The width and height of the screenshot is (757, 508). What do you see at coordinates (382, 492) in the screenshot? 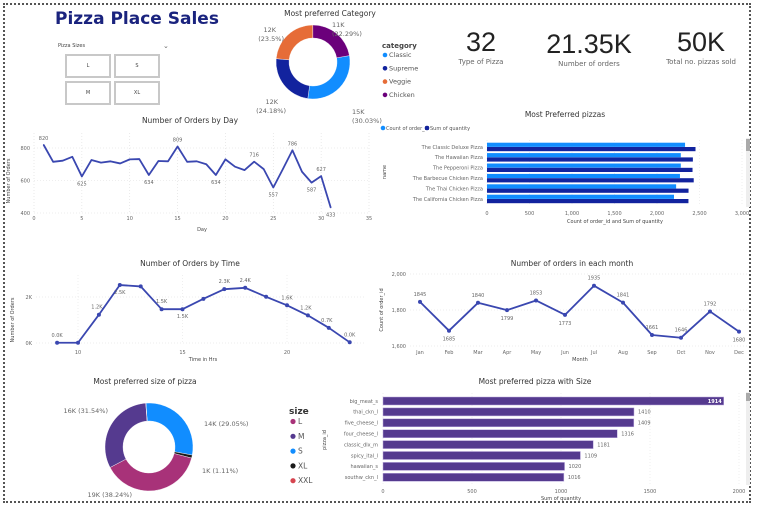
I see `size-pizza-x-tick: 0` at bounding box center [382, 492].